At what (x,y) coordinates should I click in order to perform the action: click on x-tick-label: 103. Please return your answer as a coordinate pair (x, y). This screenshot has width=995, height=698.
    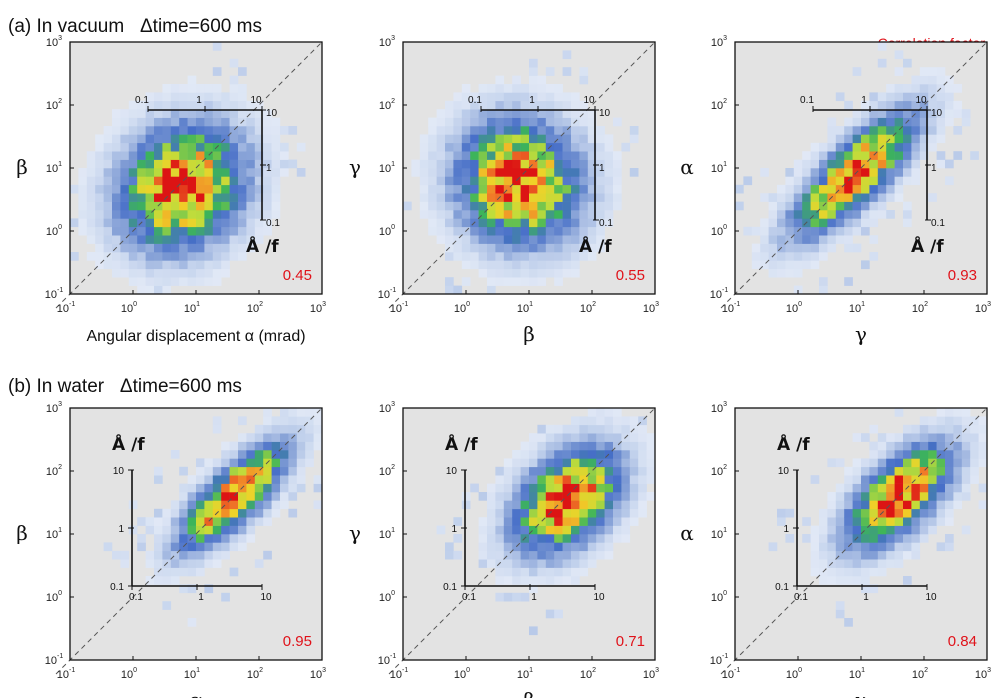
    Looking at the image, I should click on (983, 674).